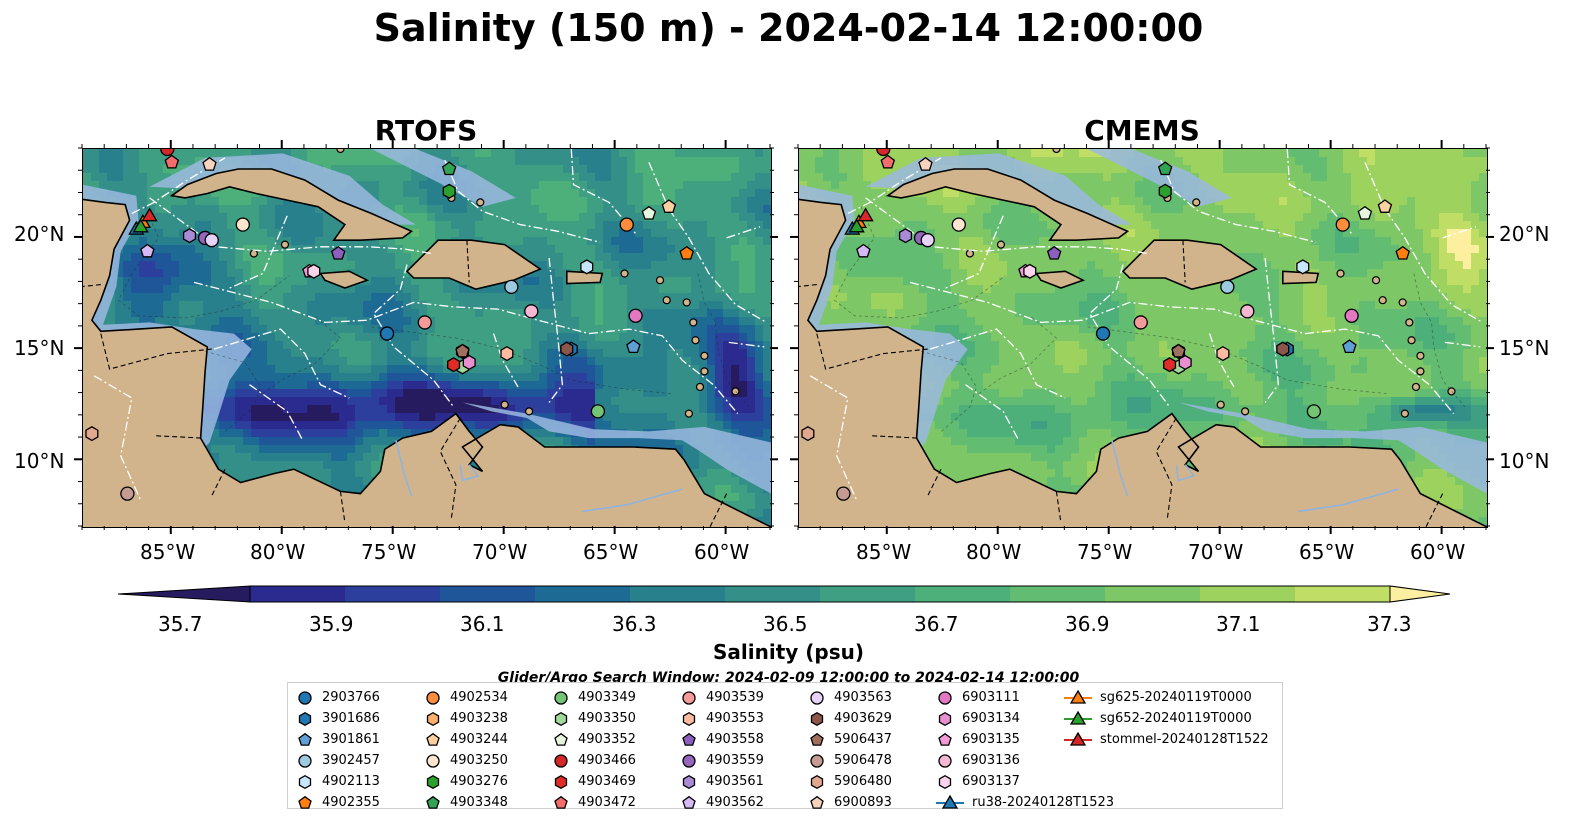 This screenshot has height=827, width=1577. What do you see at coordinates (1120, 468) in the screenshot?
I see `river` at bounding box center [1120, 468].